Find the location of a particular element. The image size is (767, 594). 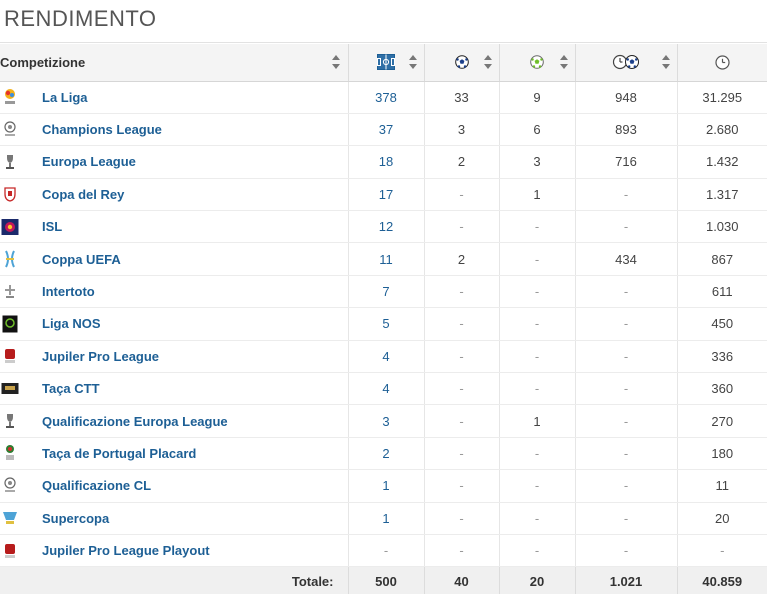

table-row: Intertoto 7- - -611 is located at coordinates (383, 292).